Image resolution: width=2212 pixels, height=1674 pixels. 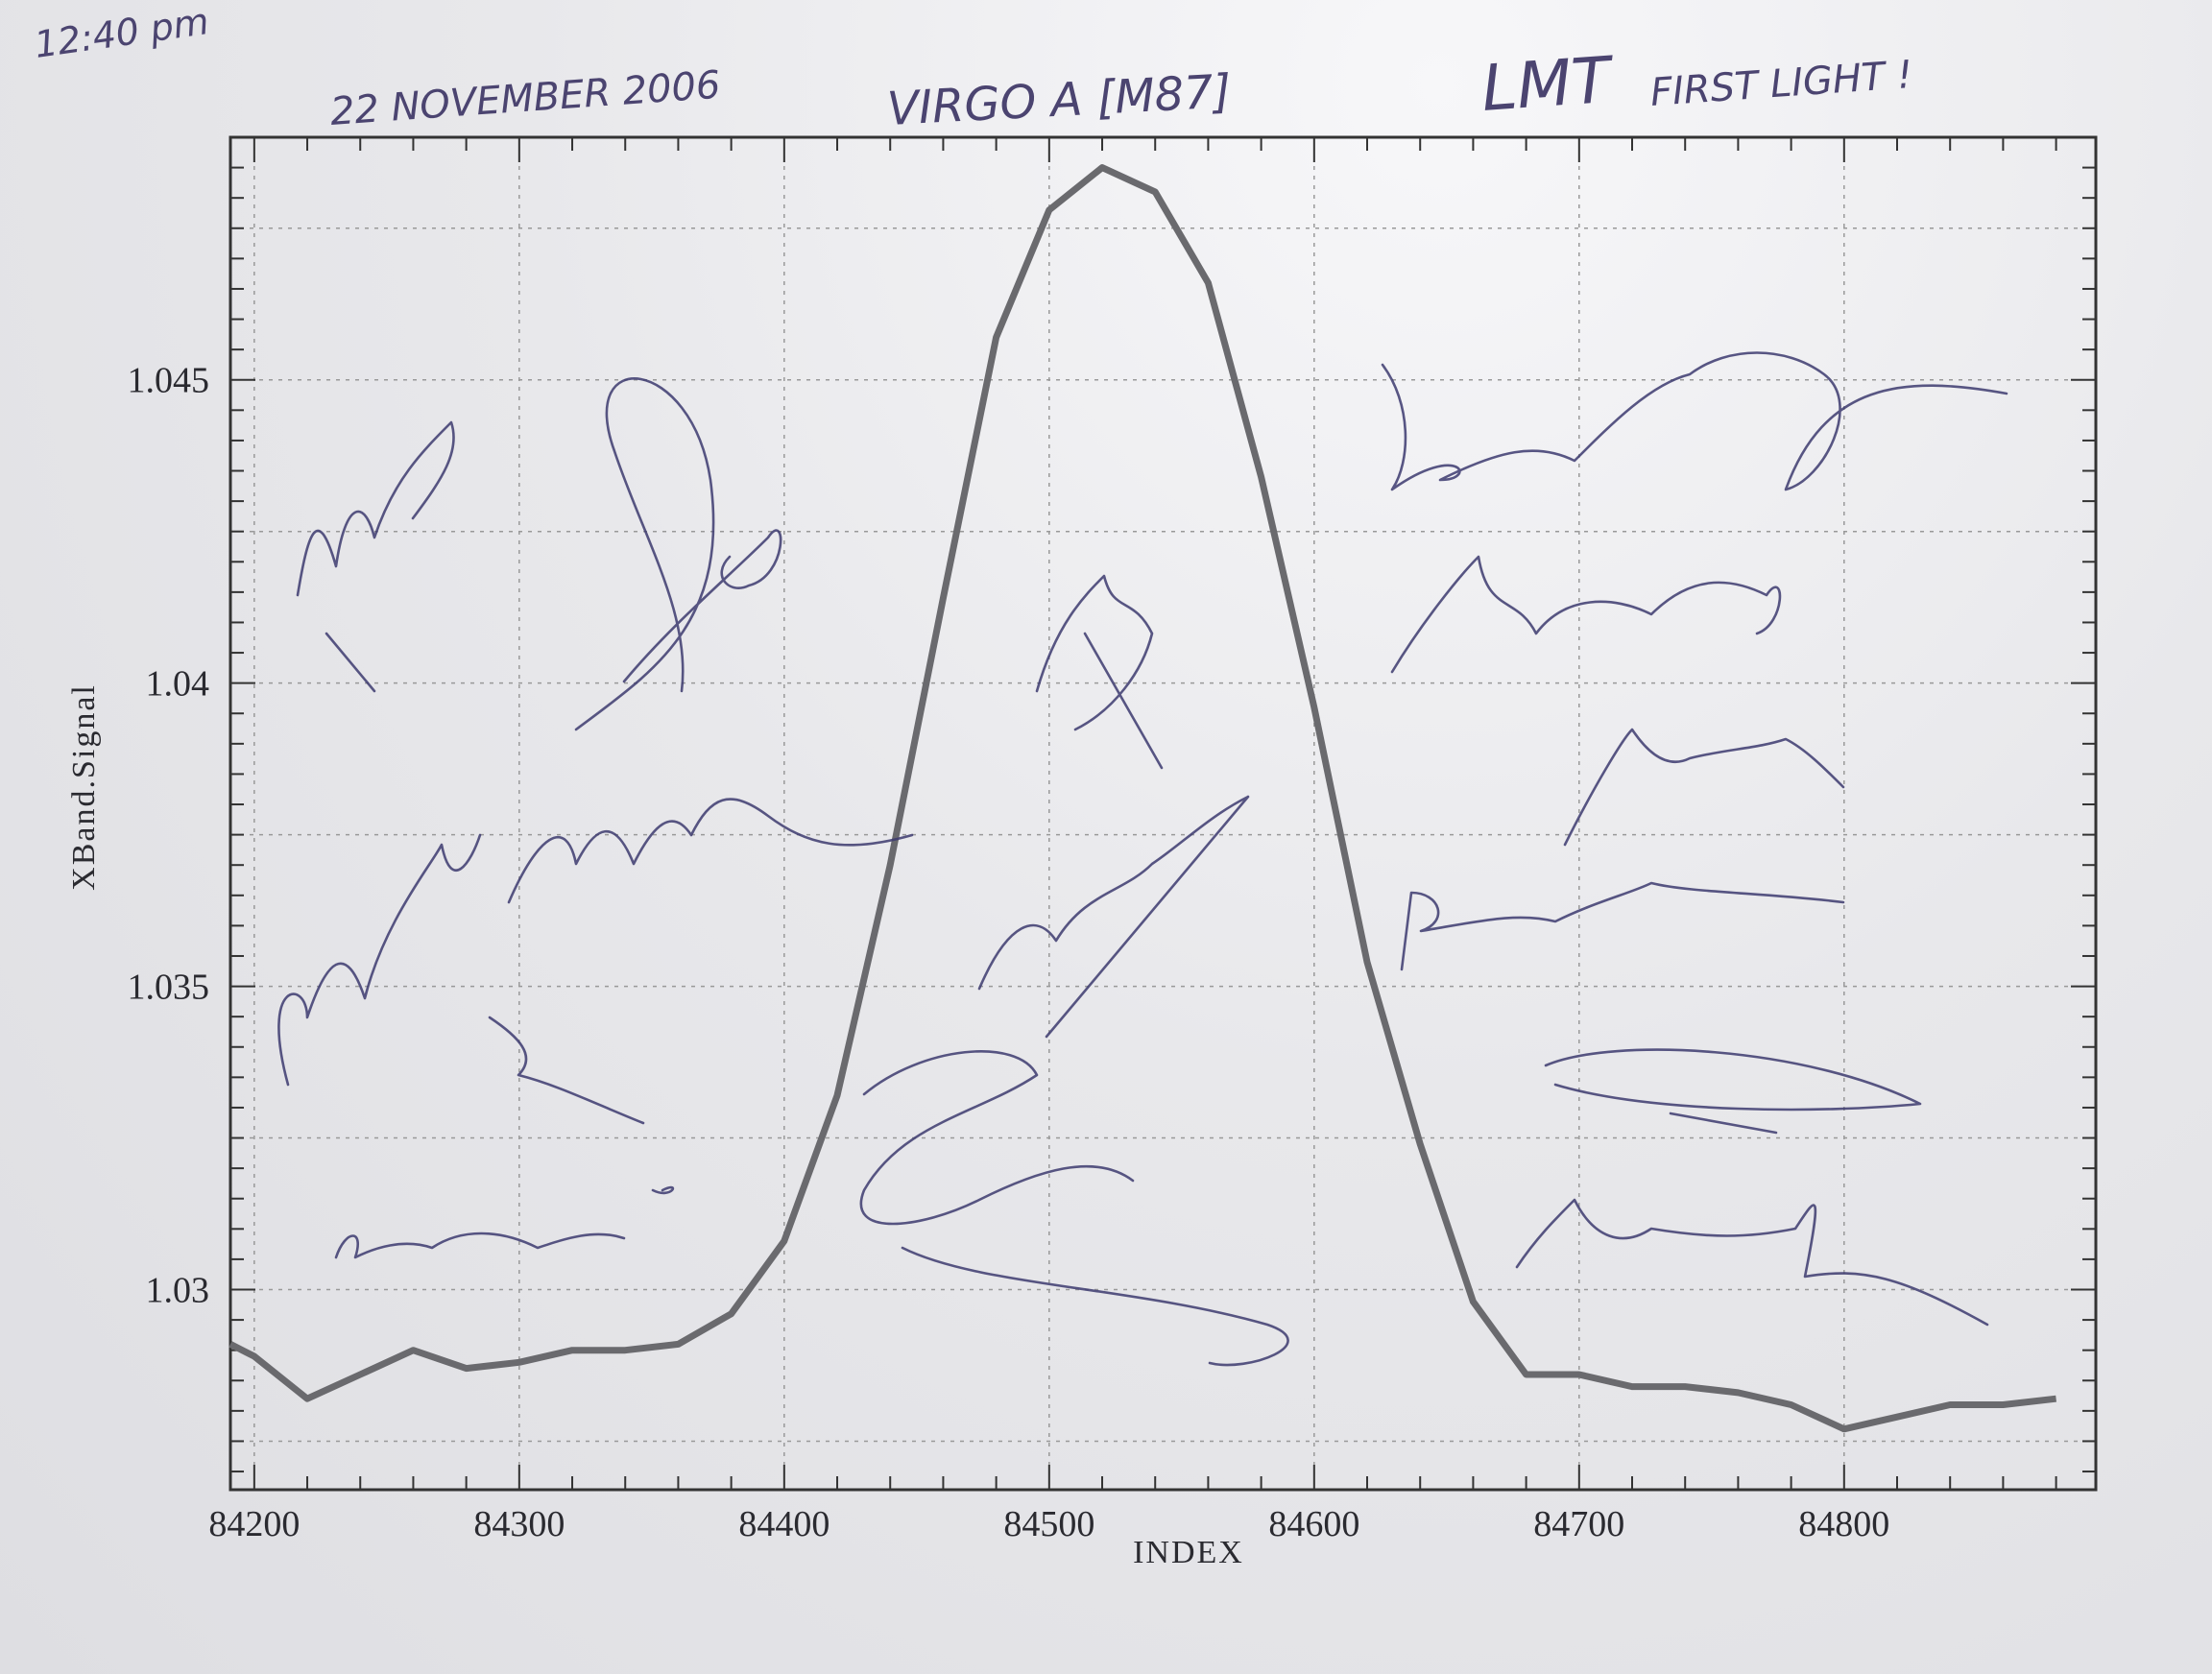 I want to click on x-axis-label: INDEX, so click(x=1188, y=1552).